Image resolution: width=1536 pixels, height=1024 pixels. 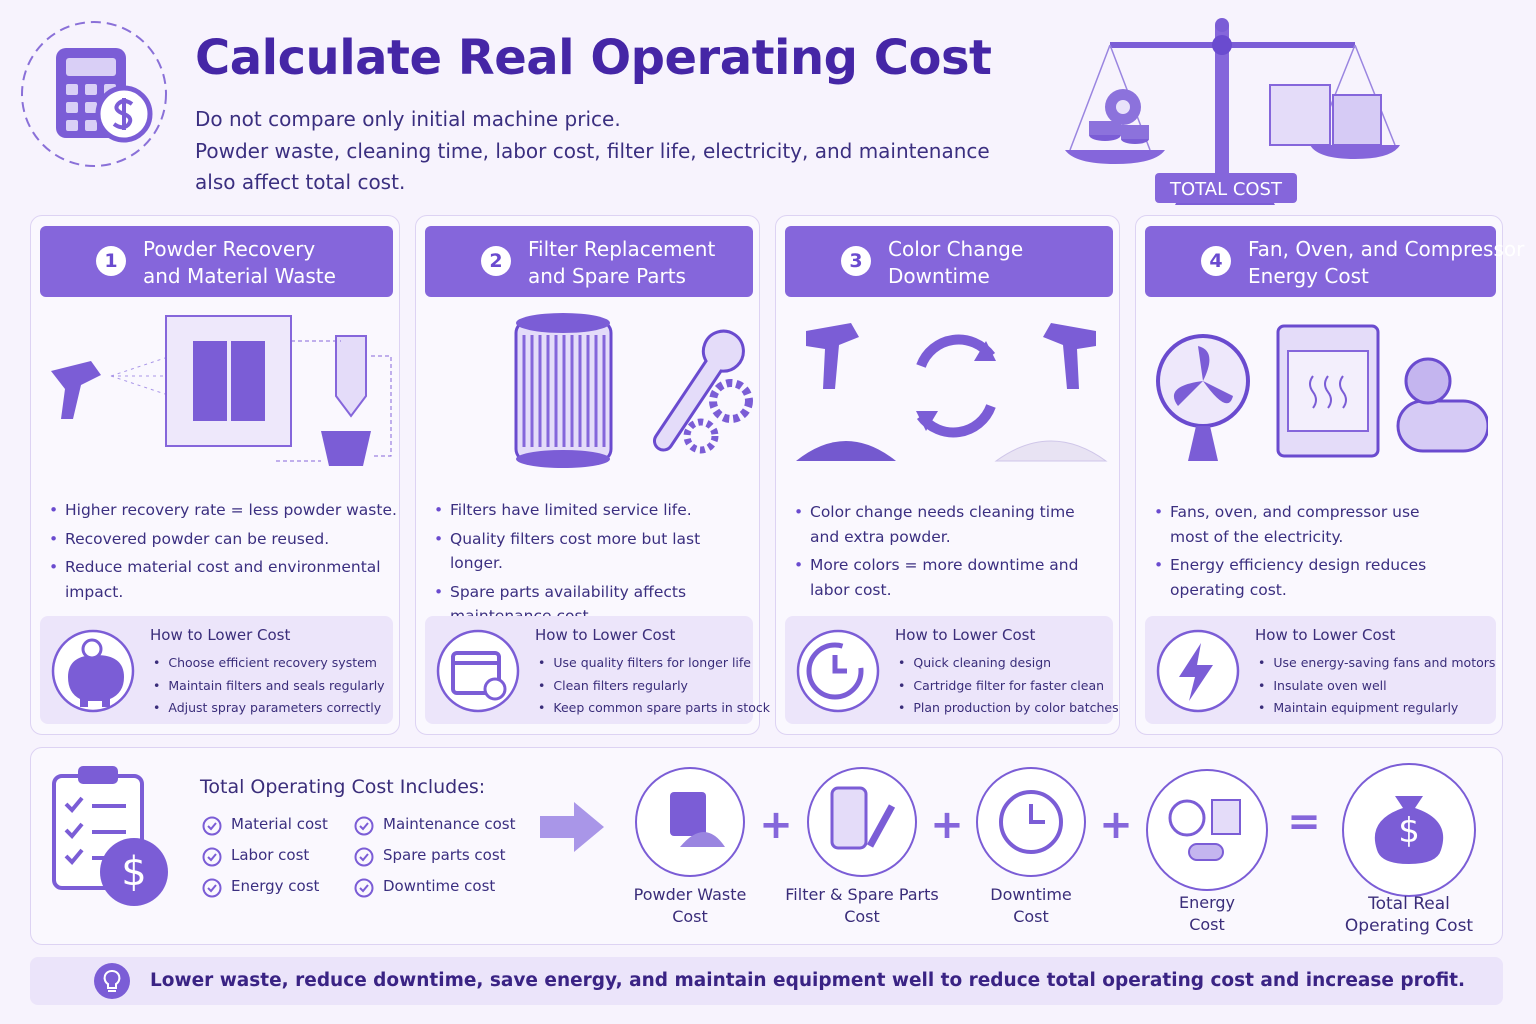 I want to click on equation-icon, so click(x=862, y=824).